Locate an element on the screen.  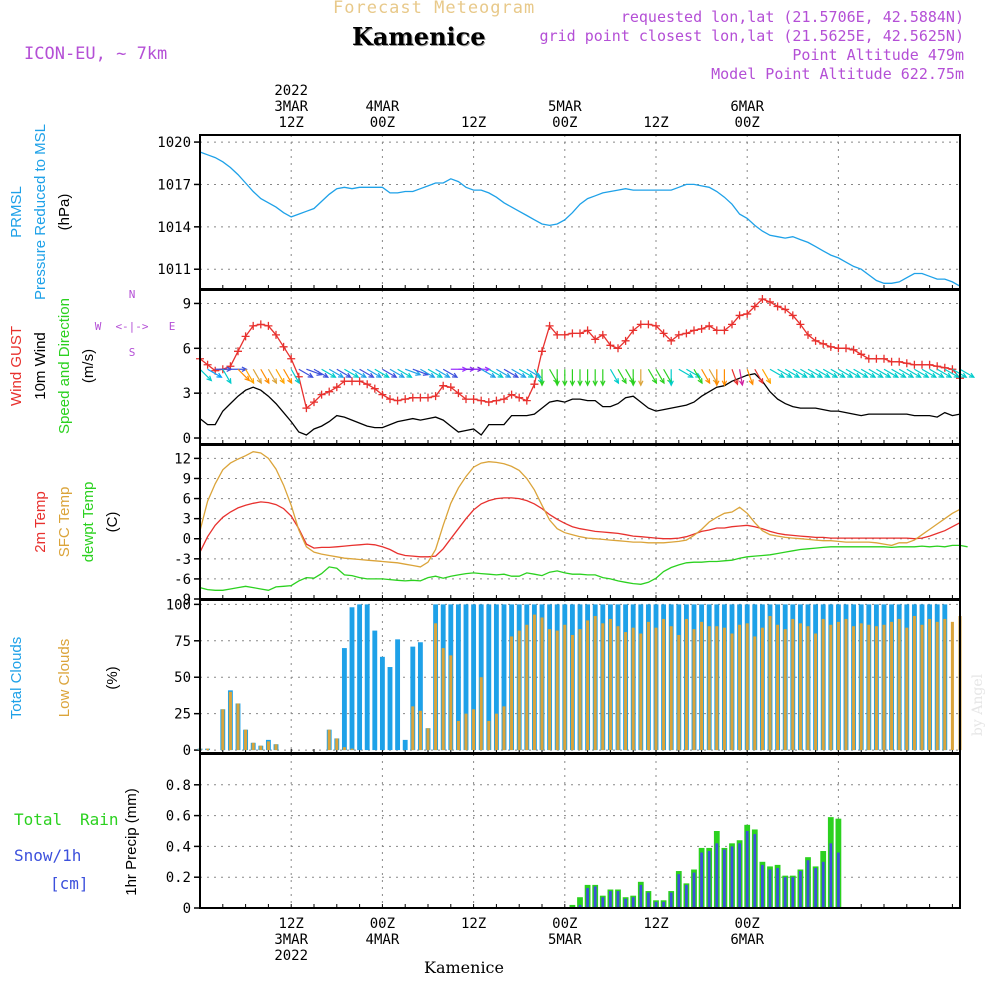
x-axis-bottom-label: 00Z is located at coordinates (747, 924).